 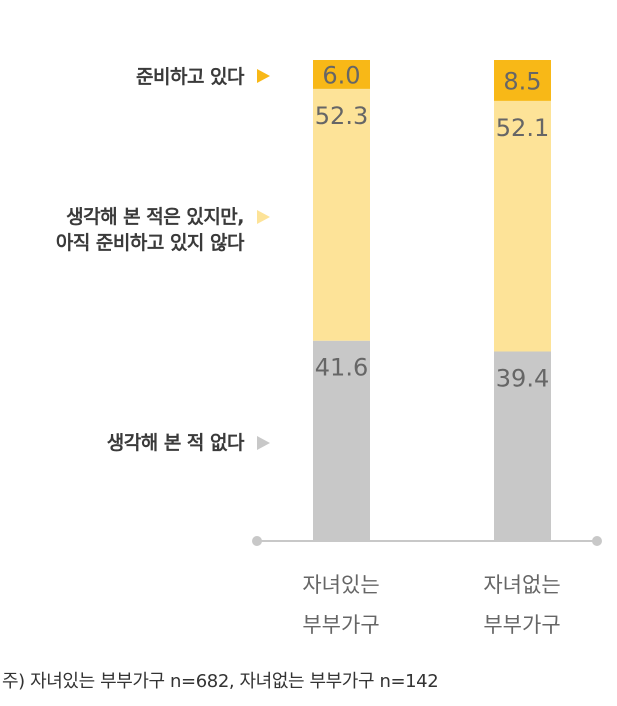 I want to click on legend-arrow-thought-not-ready, so click(x=263, y=217).